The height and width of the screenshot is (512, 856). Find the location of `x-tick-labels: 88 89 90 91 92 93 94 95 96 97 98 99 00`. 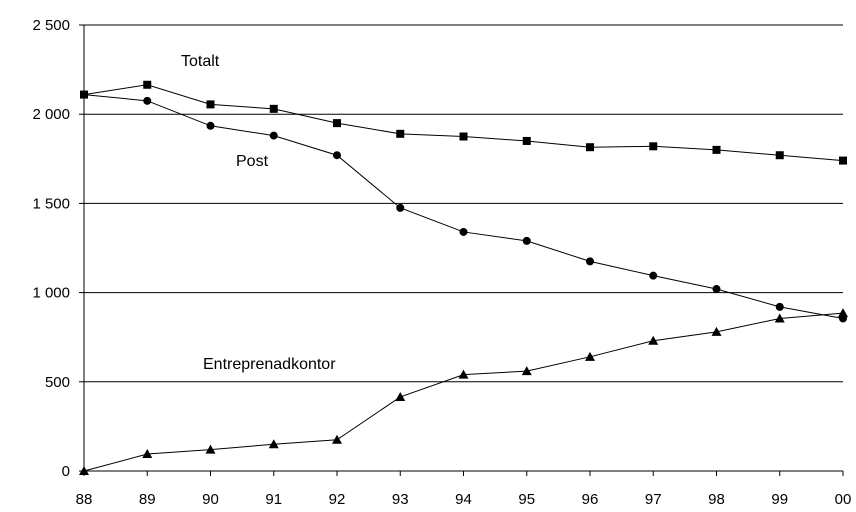

x-tick-labels: 88 89 90 91 92 93 94 95 96 97 98 99 00 is located at coordinates (464, 499).